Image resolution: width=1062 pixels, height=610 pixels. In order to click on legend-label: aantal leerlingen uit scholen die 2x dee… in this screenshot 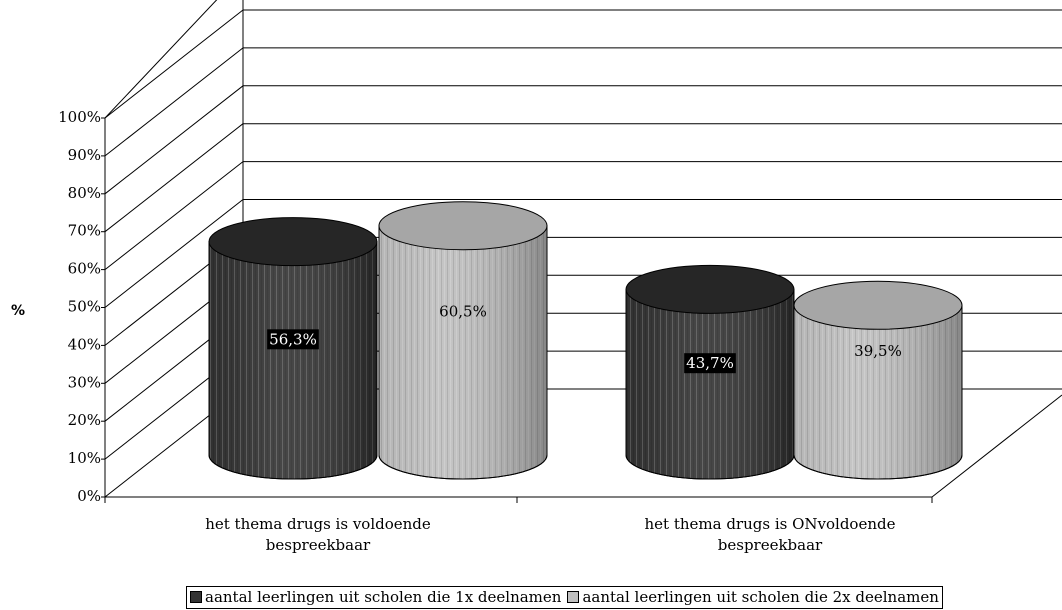, I will do `click(760, 597)`.